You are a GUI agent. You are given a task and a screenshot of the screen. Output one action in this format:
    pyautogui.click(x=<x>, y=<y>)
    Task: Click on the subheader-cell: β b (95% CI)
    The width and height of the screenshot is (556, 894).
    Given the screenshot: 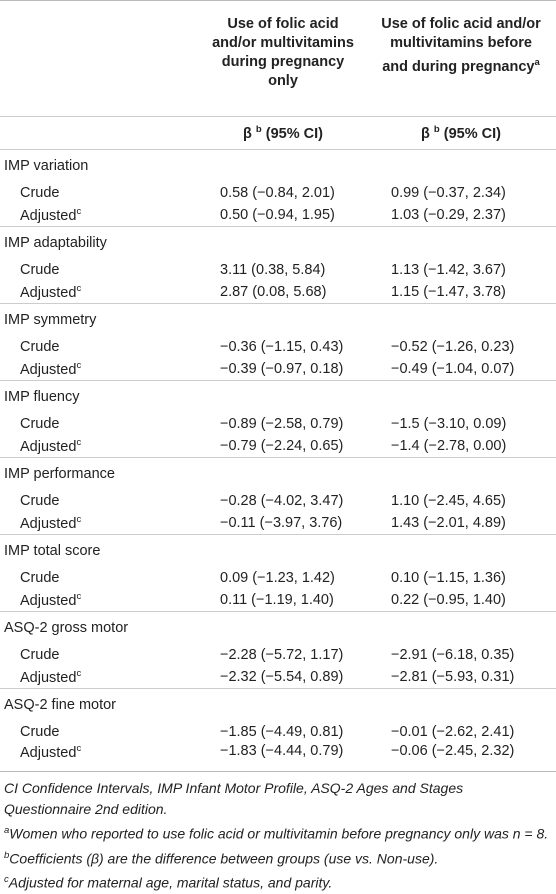 What is the action you would take?
    pyautogui.click(x=461, y=133)
    